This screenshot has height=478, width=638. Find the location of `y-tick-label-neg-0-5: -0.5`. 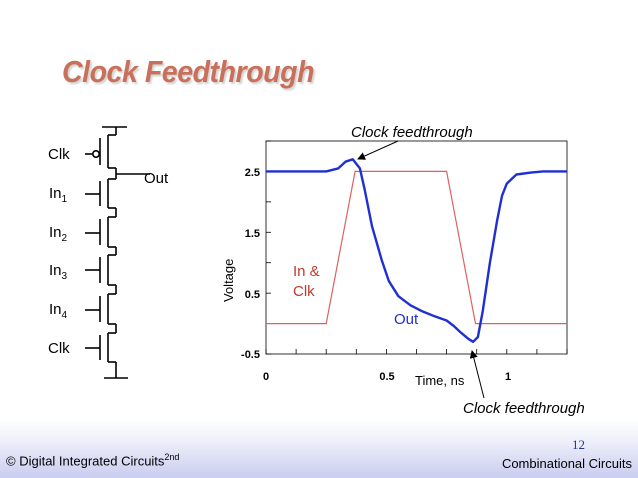

y-tick-label-neg-0-5: -0.5 is located at coordinates (250, 355).